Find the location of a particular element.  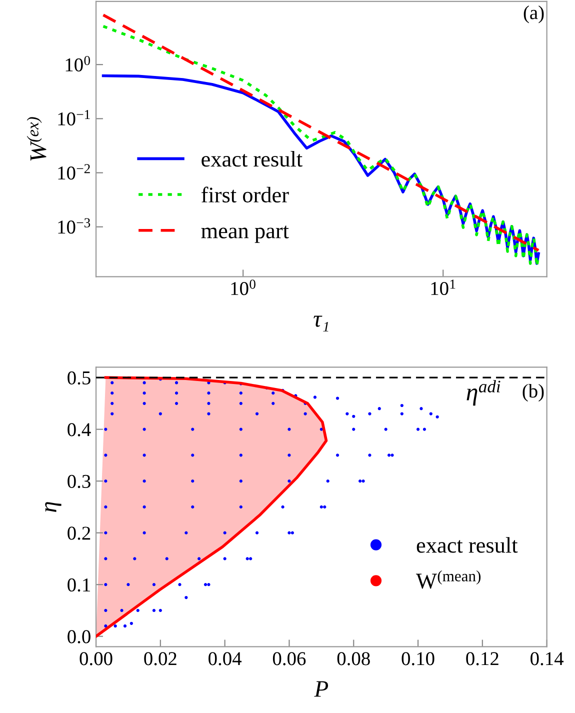

x-tick-label: 0.06 is located at coordinates (289, 659).